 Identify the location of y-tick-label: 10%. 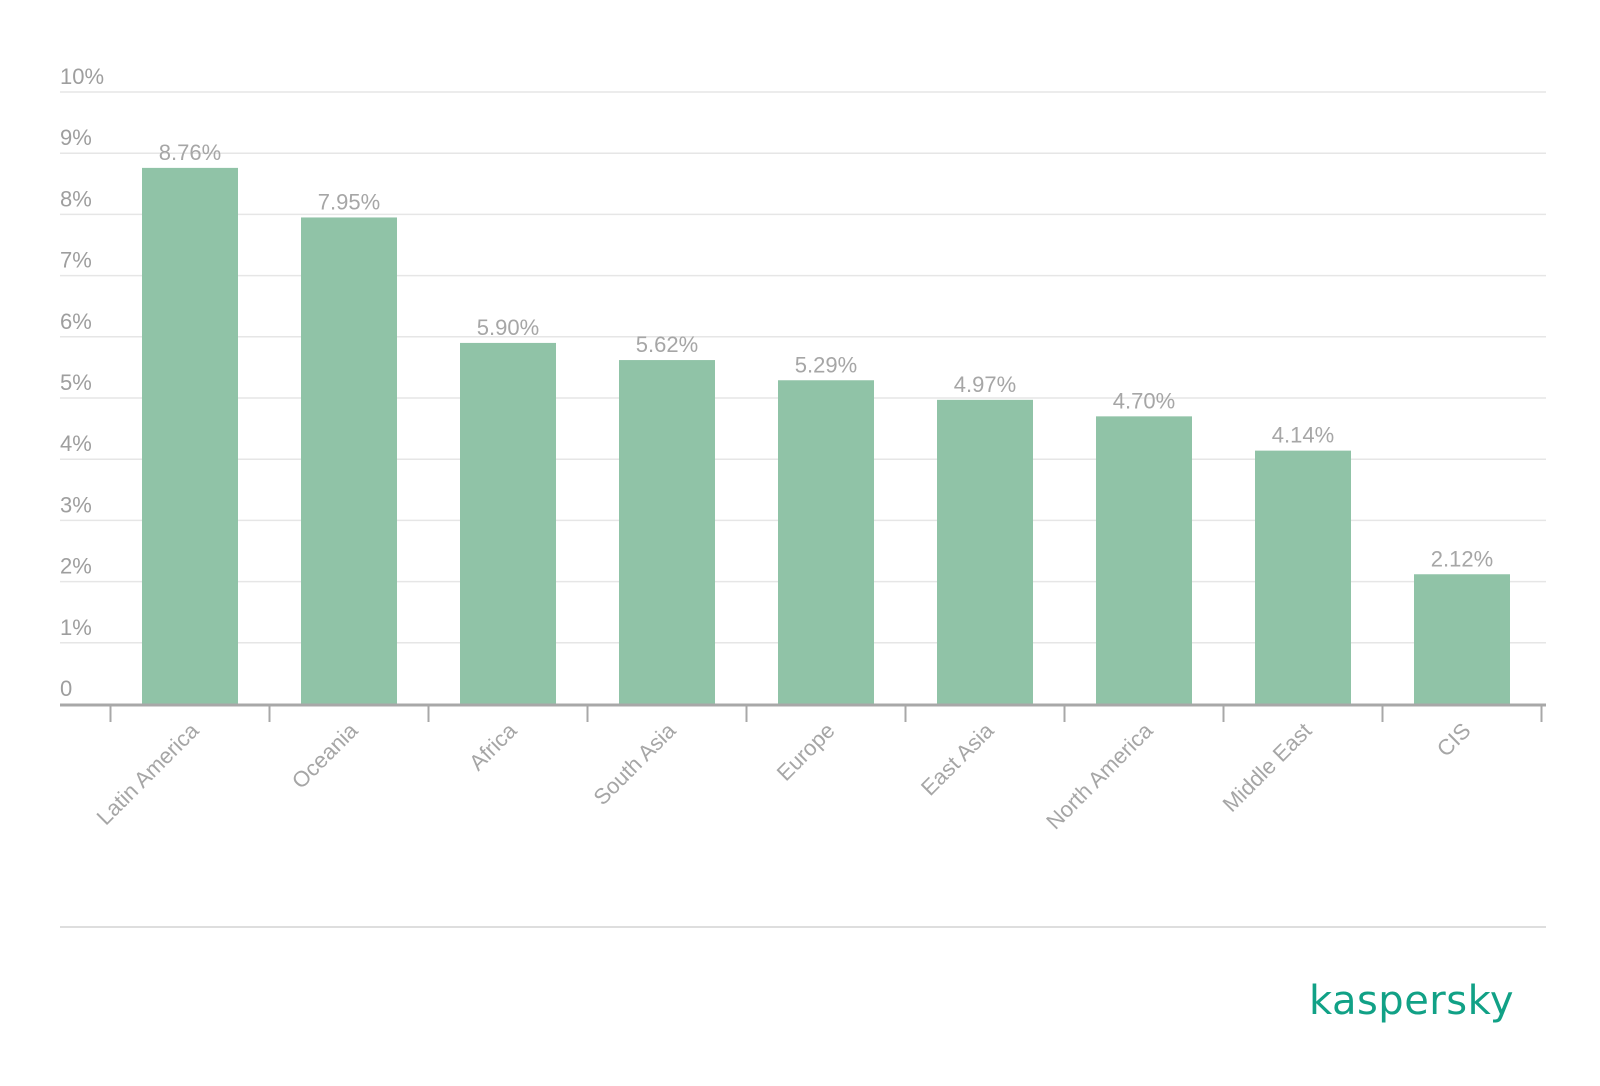
(82, 76).